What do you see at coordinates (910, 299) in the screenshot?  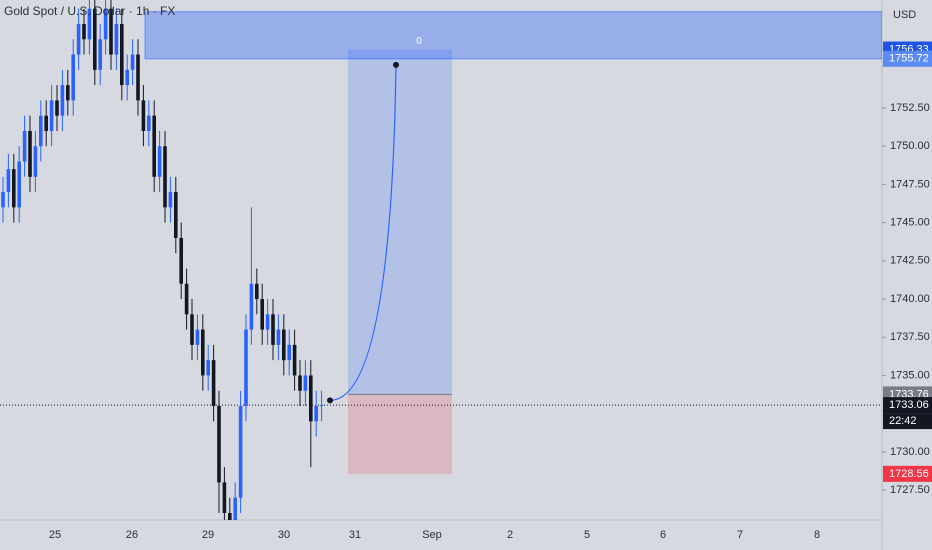 I see `y-tick-label: 1740.00` at bounding box center [910, 299].